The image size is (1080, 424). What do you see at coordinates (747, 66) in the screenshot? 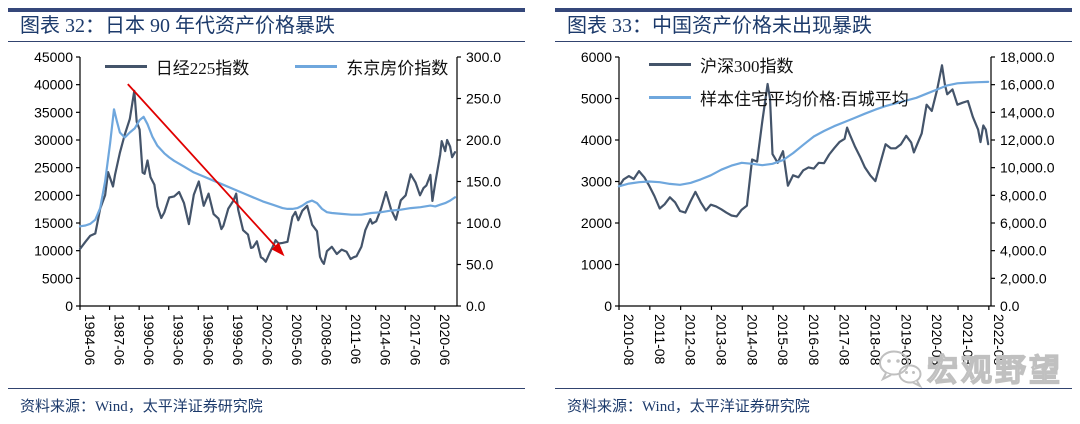
I see `legend-label: 沪深300指数` at bounding box center [747, 66].